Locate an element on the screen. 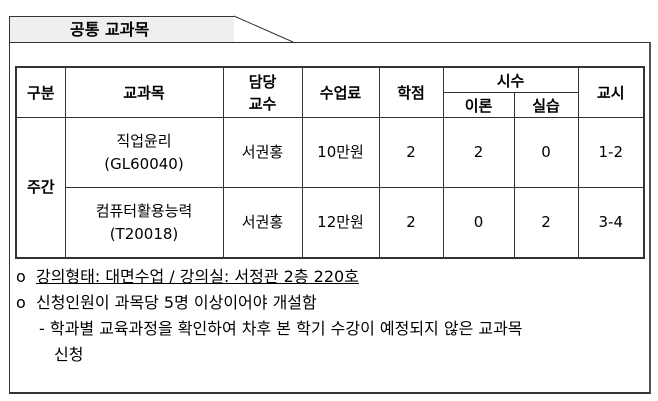 The height and width of the screenshot is (401, 658). note-item: o 강의형태: 대면수업 / 강의실: 서정관 2층 220호 is located at coordinates (187, 276).